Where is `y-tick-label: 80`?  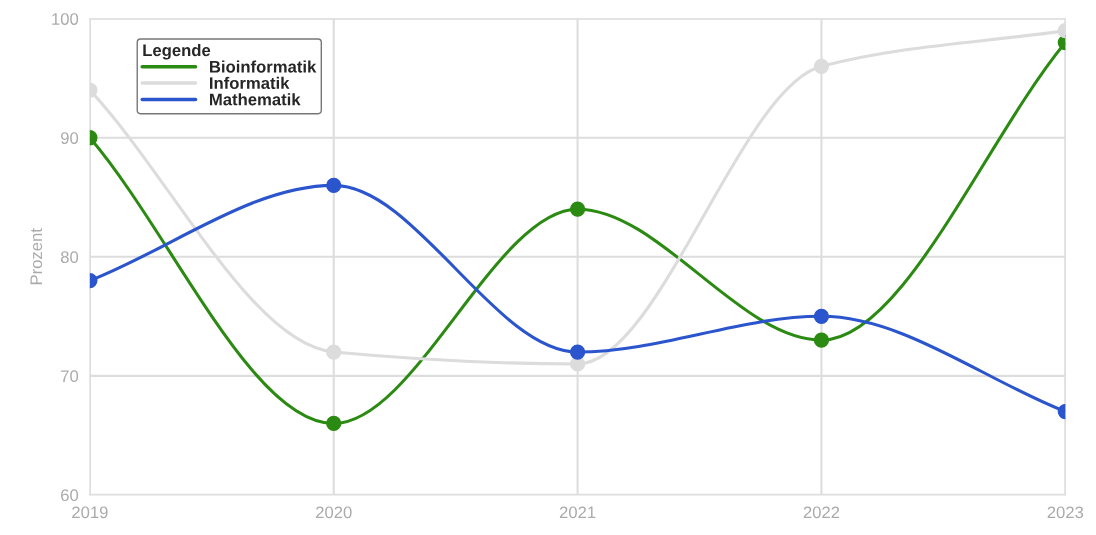 y-tick-label: 80 is located at coordinates (69, 257).